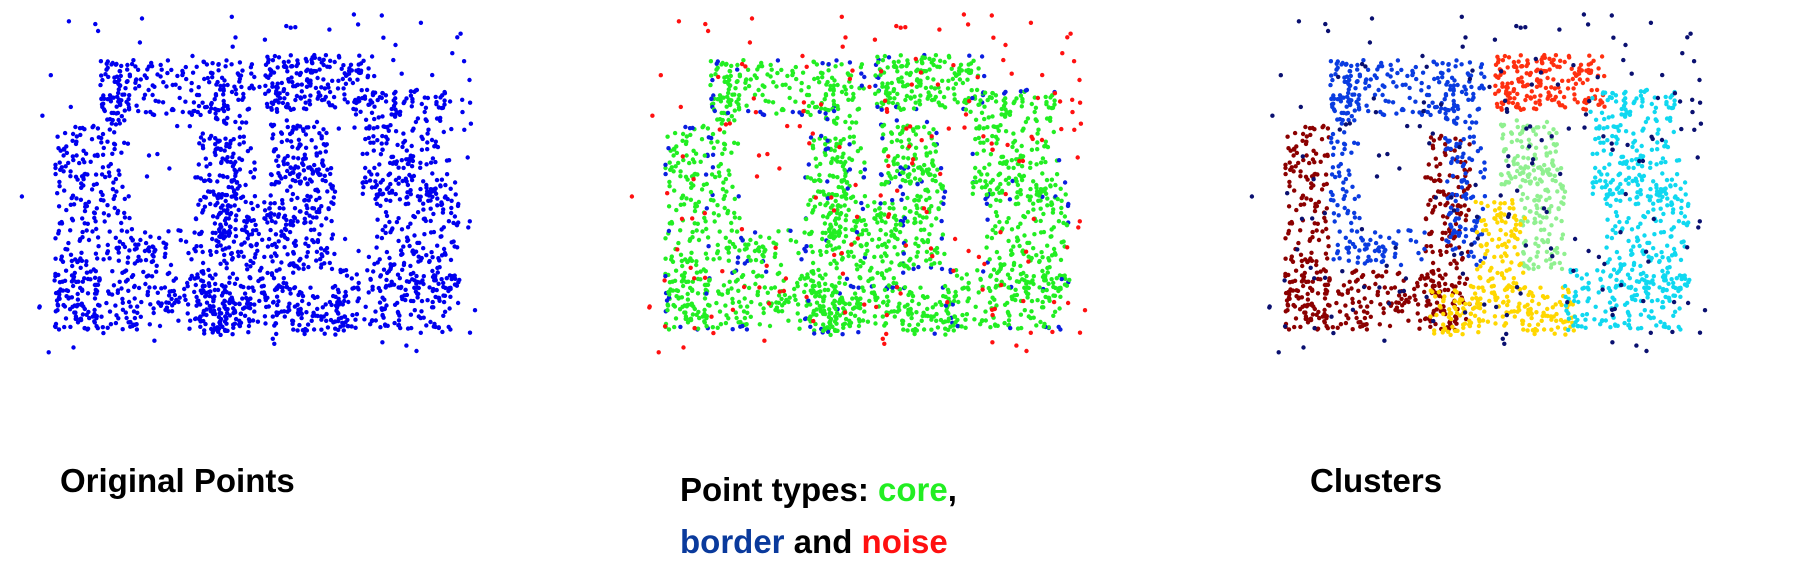 The width and height of the screenshot is (1820, 570). Describe the element at coordinates (1059, 288) in the screenshot. I see `type-point-1938` at that location.